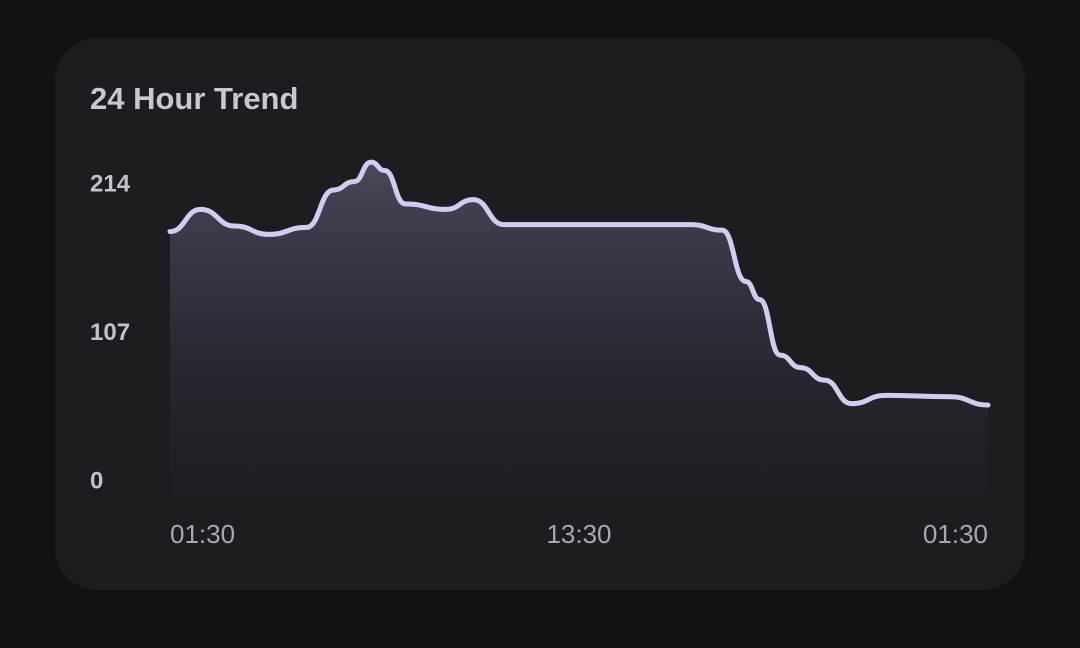  I want to click on y-tick-label: 214, so click(110, 183).